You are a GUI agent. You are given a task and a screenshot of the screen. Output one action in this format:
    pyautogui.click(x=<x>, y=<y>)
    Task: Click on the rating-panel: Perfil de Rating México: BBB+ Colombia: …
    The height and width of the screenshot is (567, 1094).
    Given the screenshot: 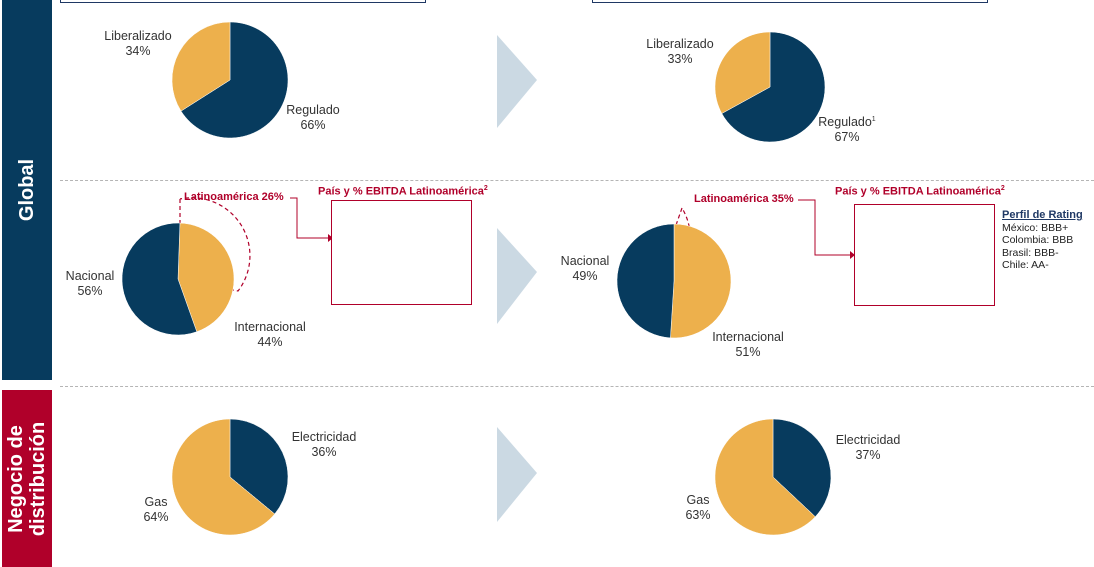 What is the action you would take?
    pyautogui.click(x=1048, y=240)
    